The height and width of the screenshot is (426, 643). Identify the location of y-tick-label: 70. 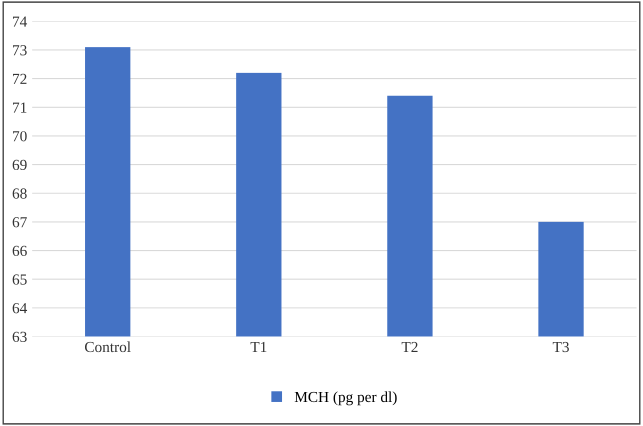
(20, 136).